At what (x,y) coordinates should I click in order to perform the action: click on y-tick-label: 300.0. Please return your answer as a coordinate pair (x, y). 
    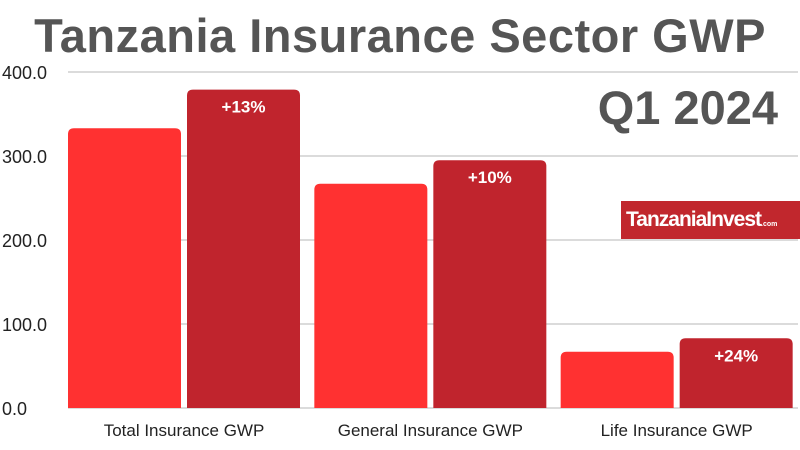
    Looking at the image, I should click on (24, 157).